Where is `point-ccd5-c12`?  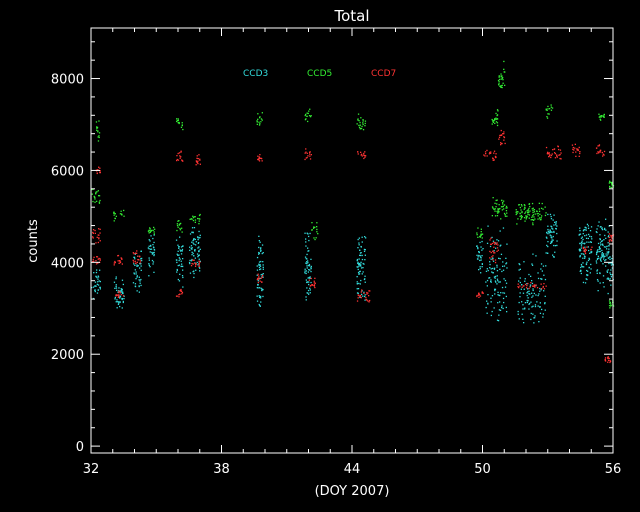 point-ccd5-c12 is located at coordinates (497, 115).